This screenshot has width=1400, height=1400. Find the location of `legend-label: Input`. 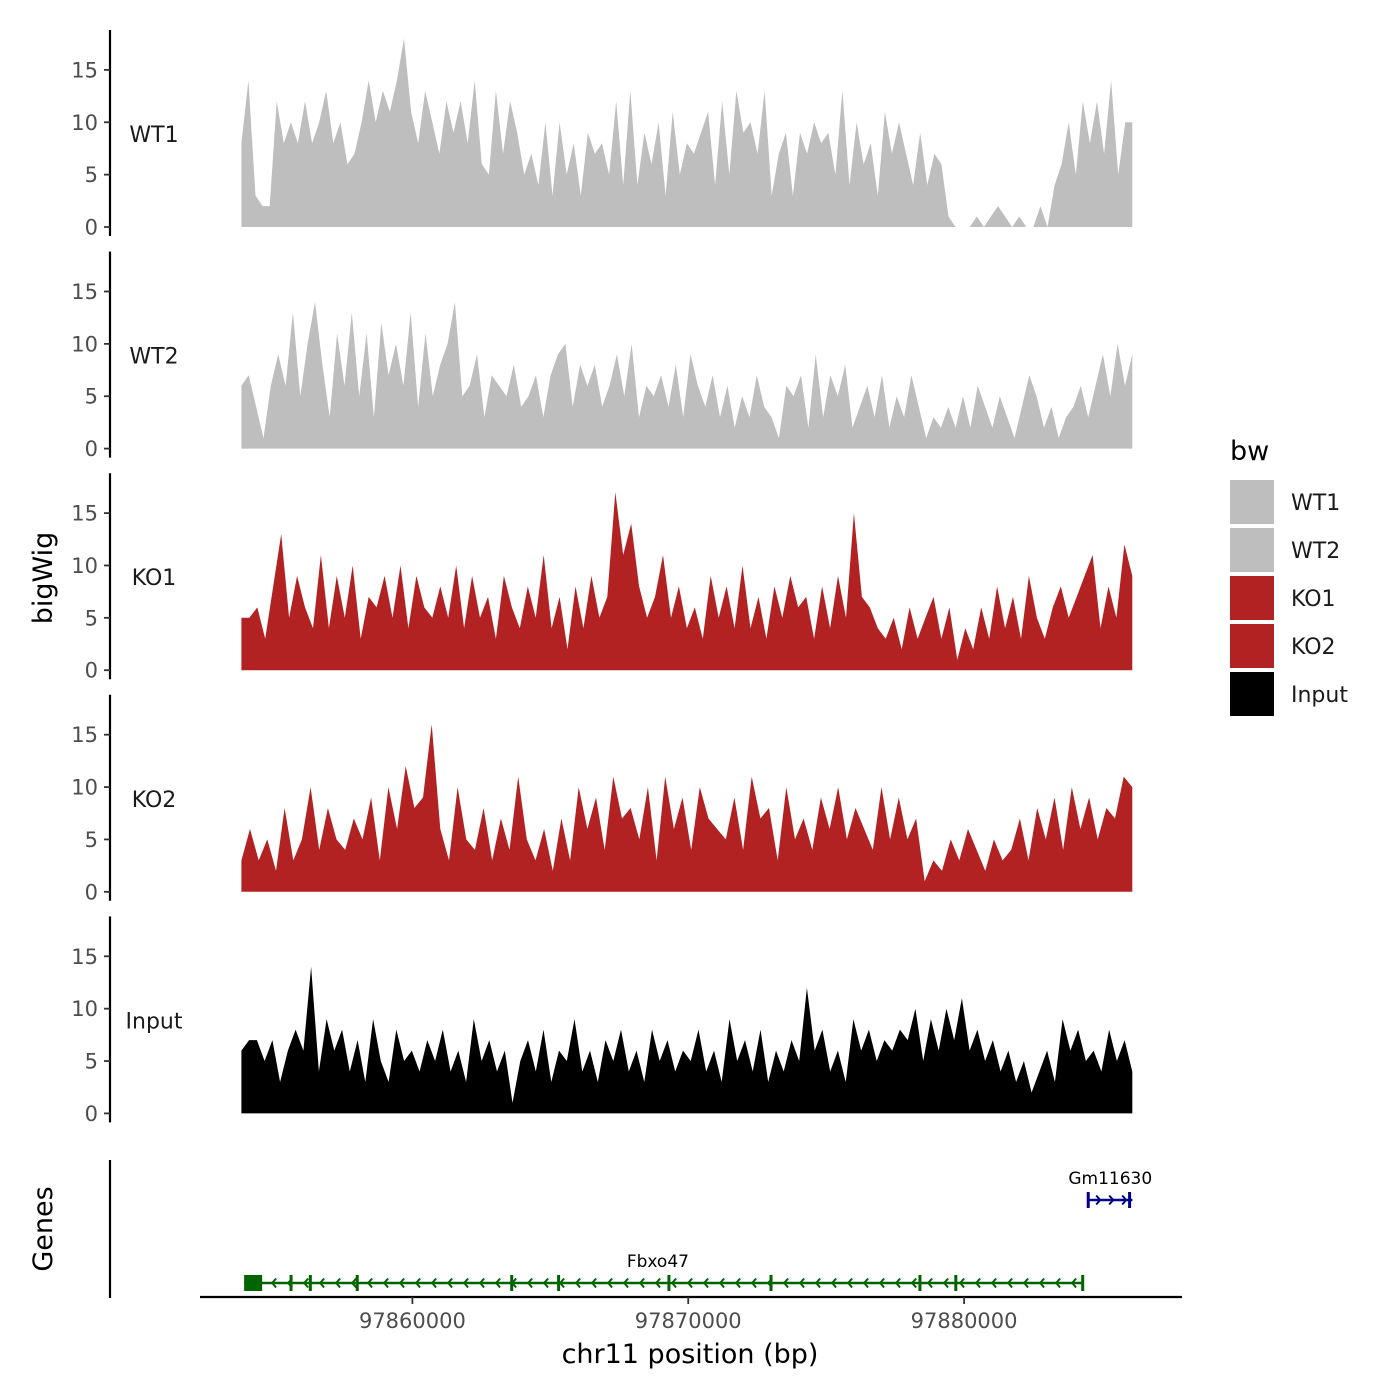

legend-label: Input is located at coordinates (1319, 695).